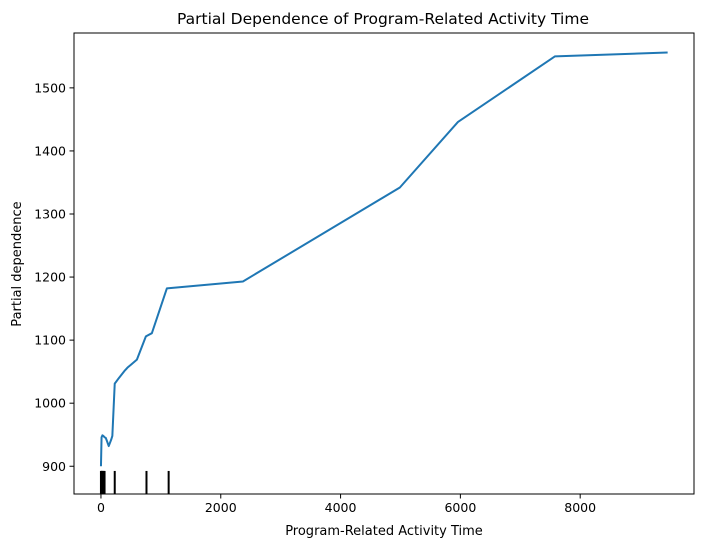 This screenshot has width=704, height=547. I want to click on y-tick-label: 1000, so click(50, 403).